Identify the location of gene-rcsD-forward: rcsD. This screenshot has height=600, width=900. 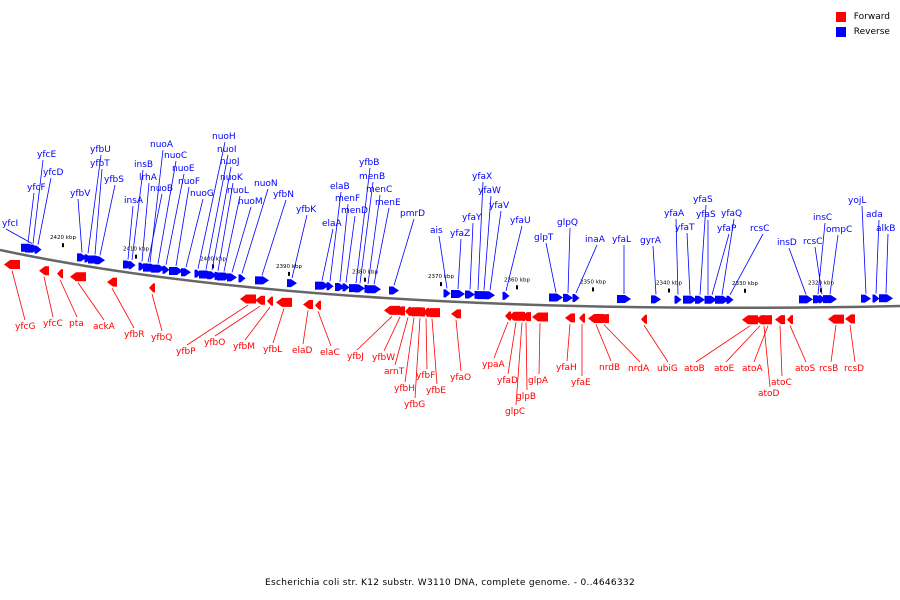
(854, 344).